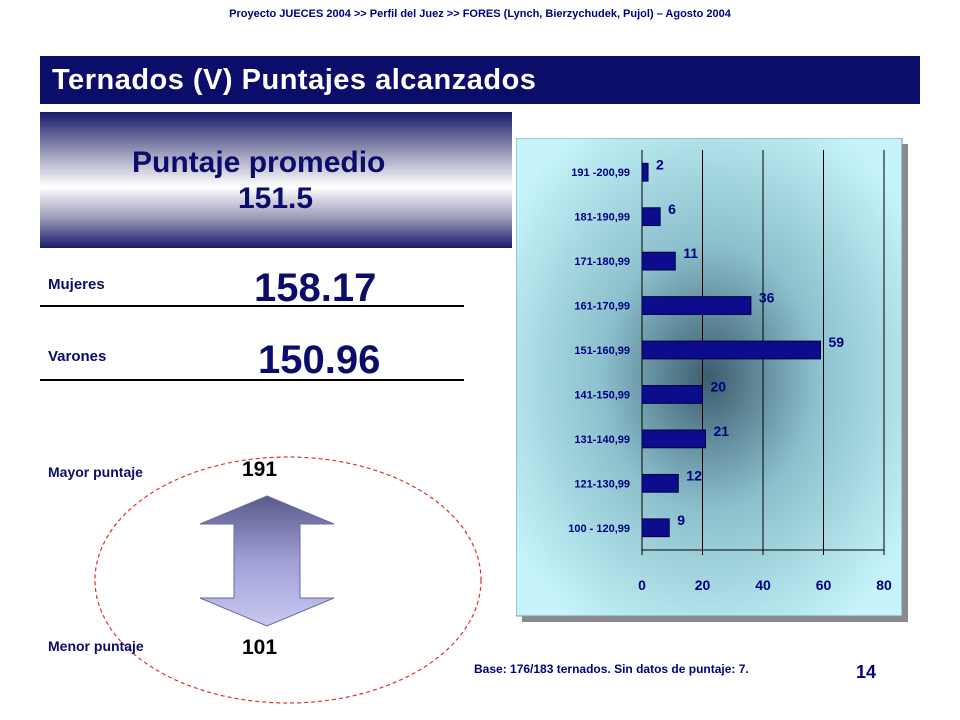 The height and width of the screenshot is (720, 960). I want to click on category-label: 151-160,99, so click(602, 351).